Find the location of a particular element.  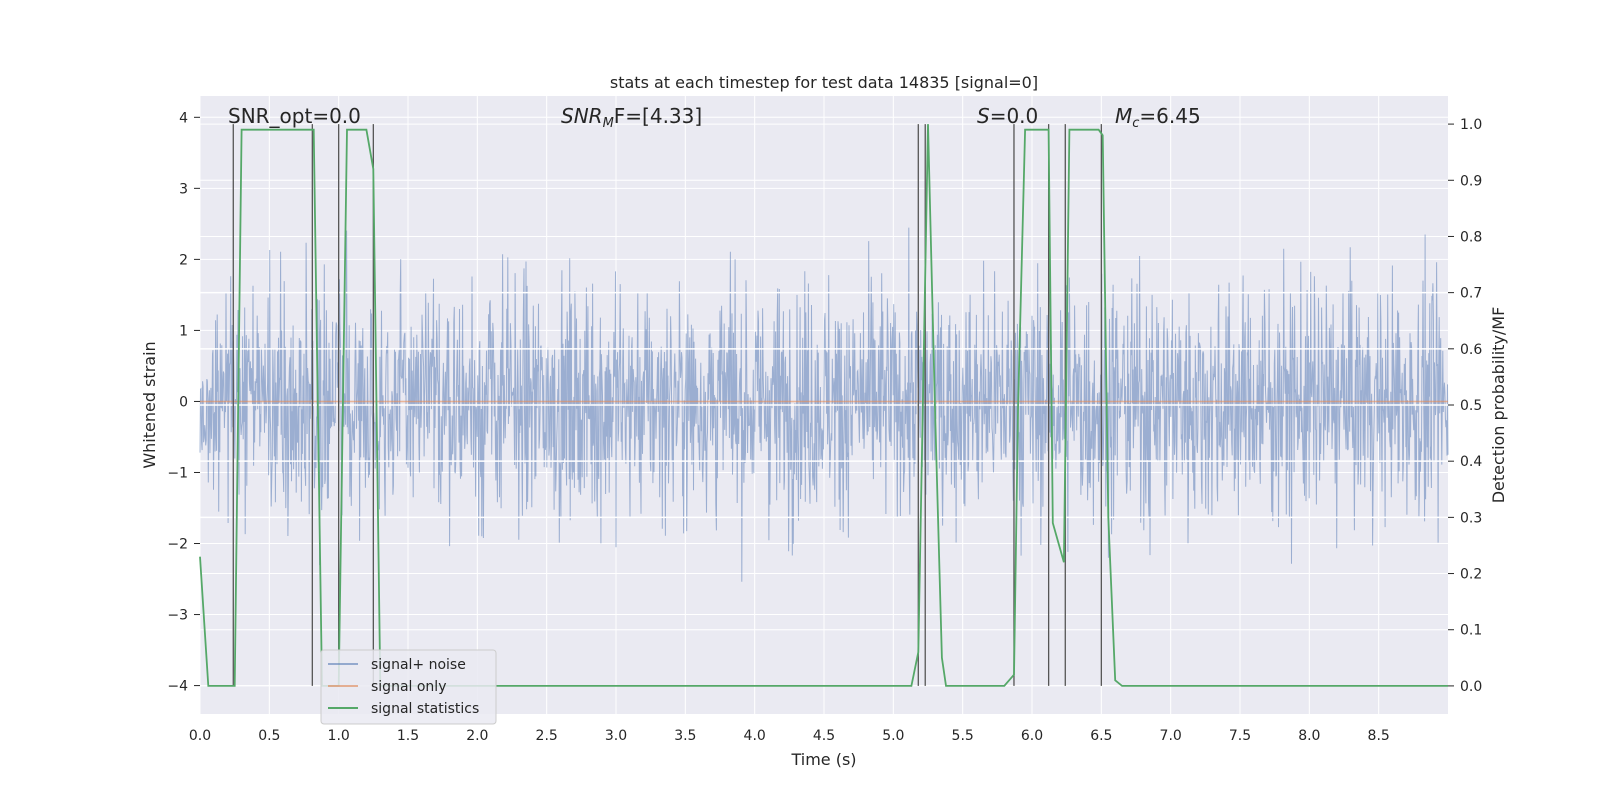

x-axis-label: Time (s) is located at coordinates (823, 759).